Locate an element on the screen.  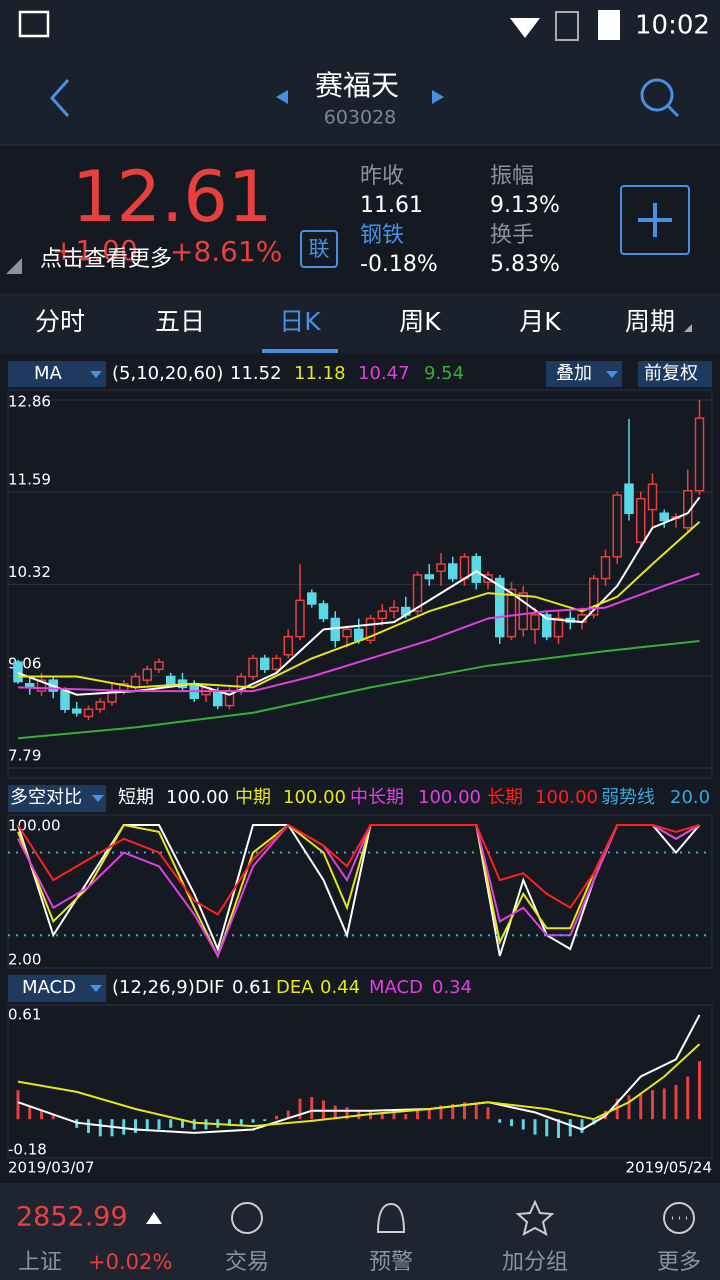
y-tick-label: 0.61 is located at coordinates (24, 1015).